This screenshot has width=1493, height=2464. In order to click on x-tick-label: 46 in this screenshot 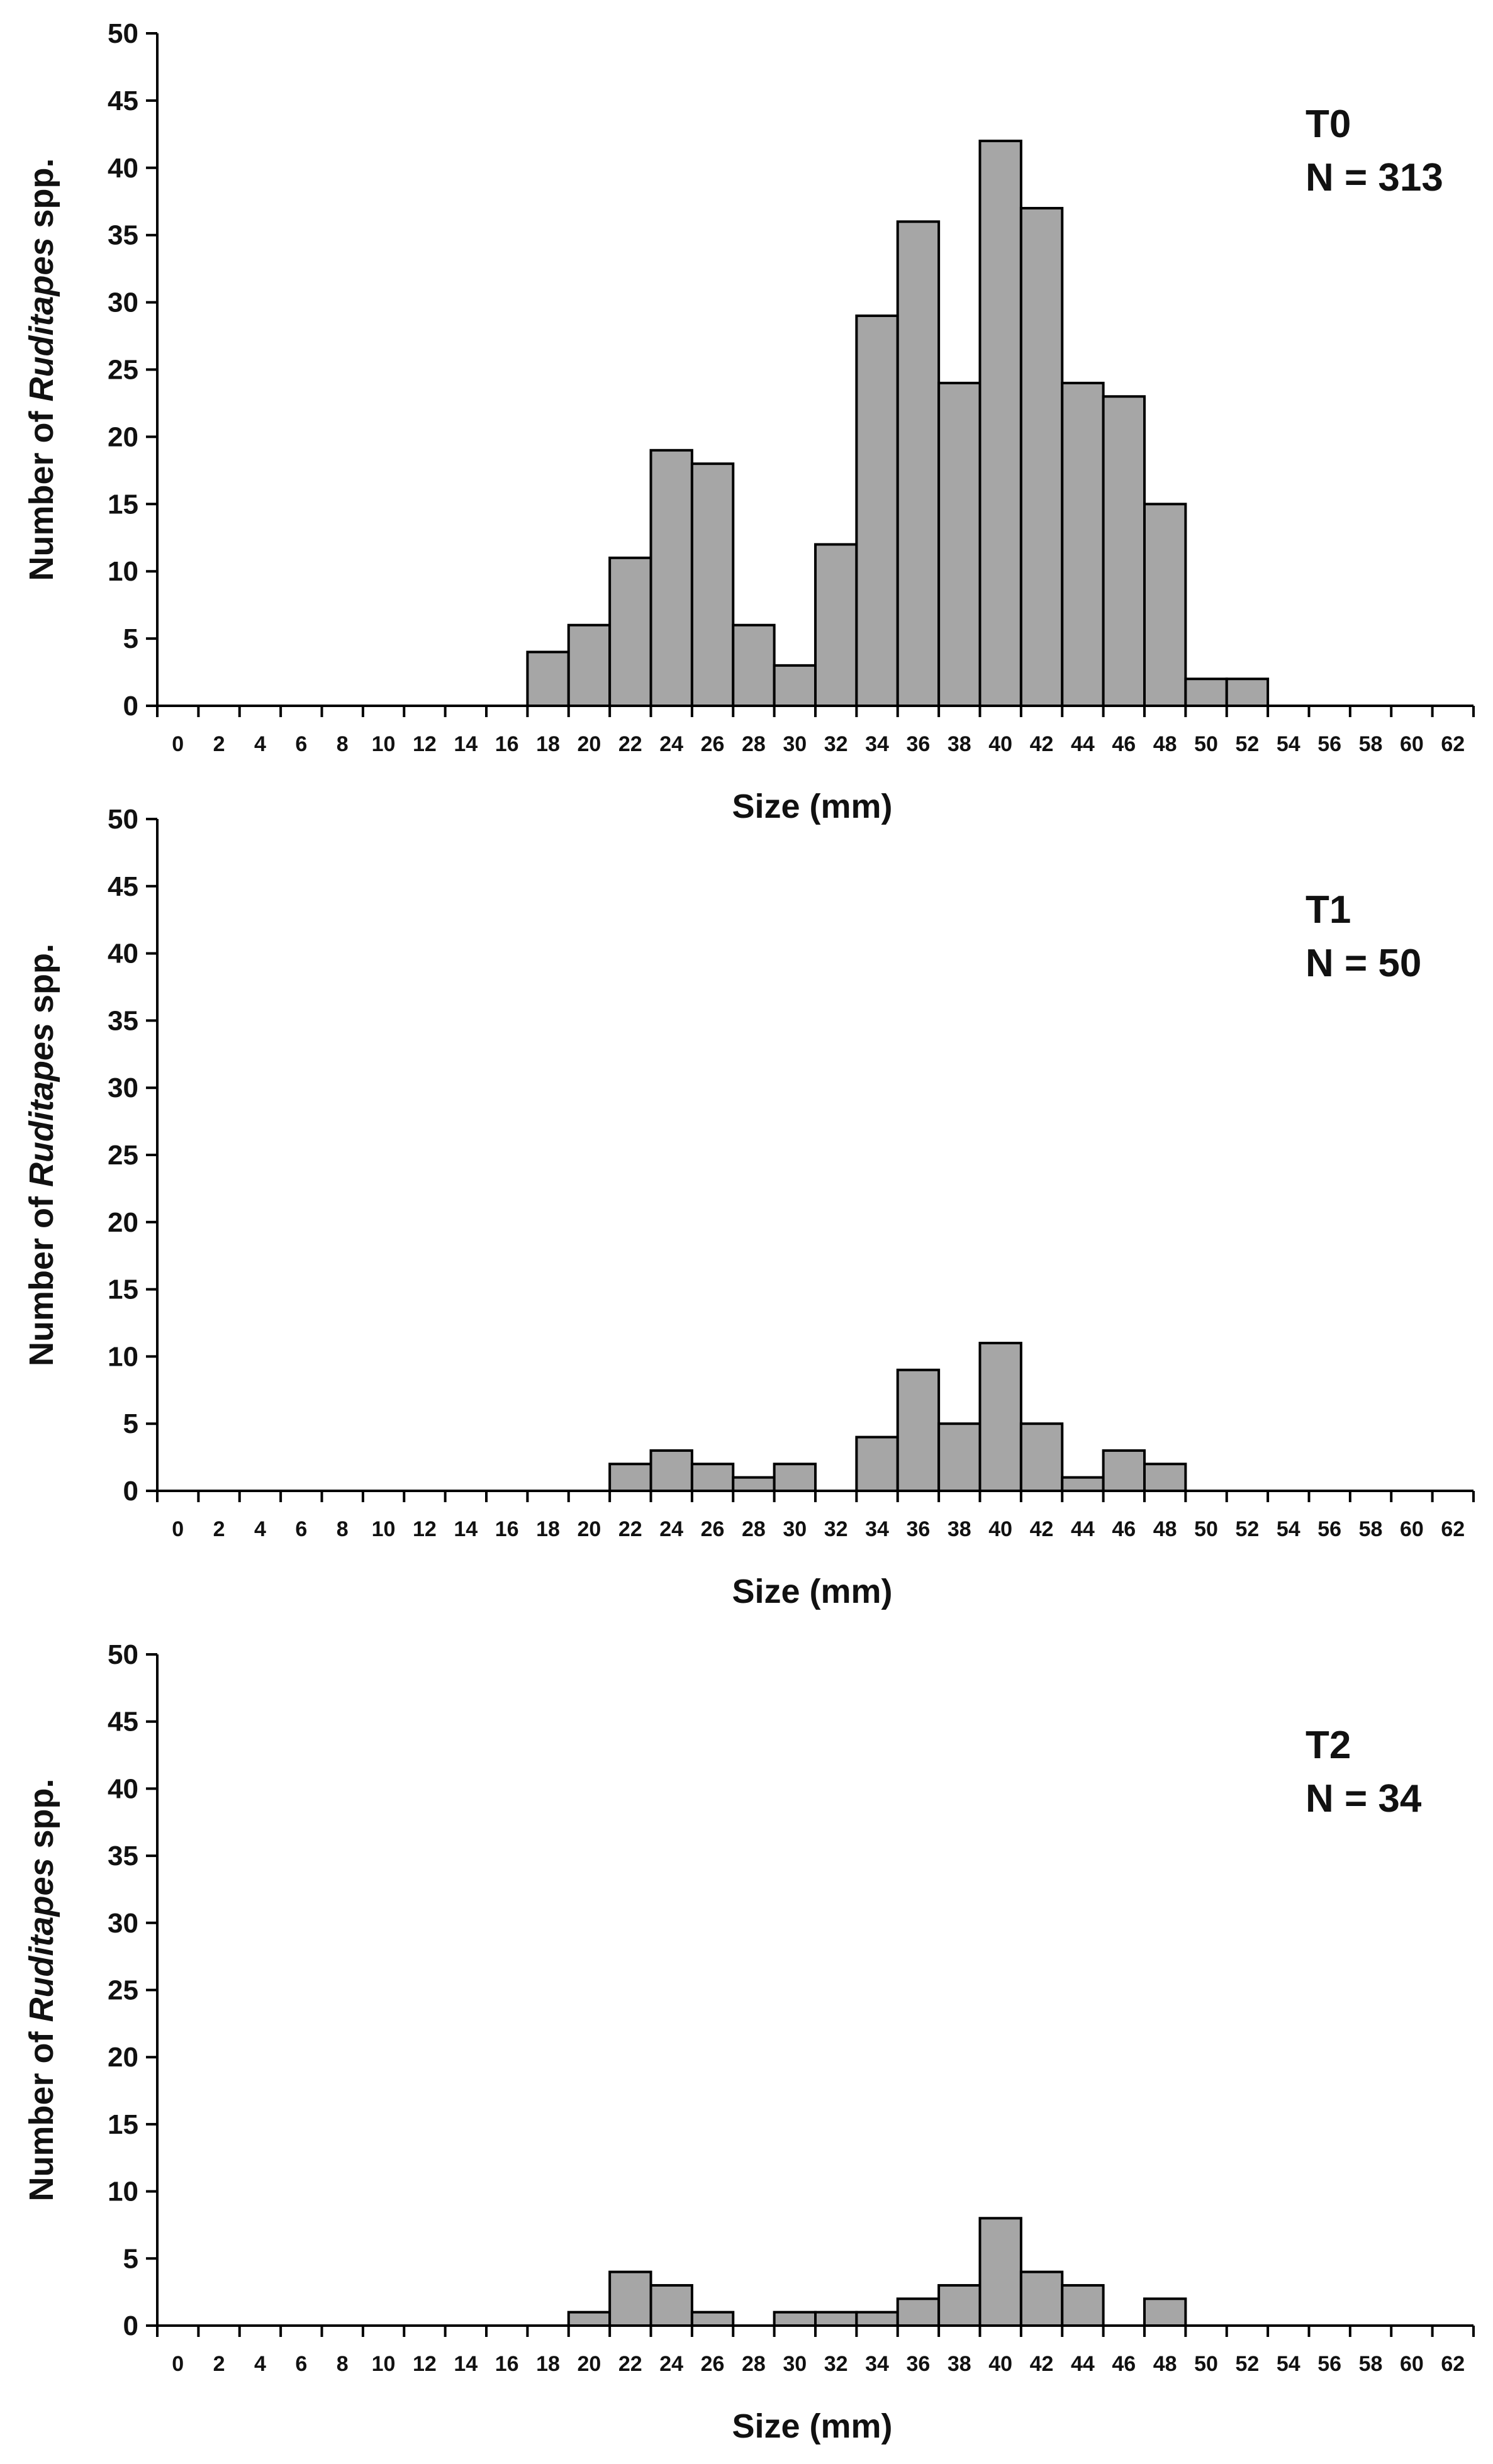, I will do `click(1124, 2364)`.